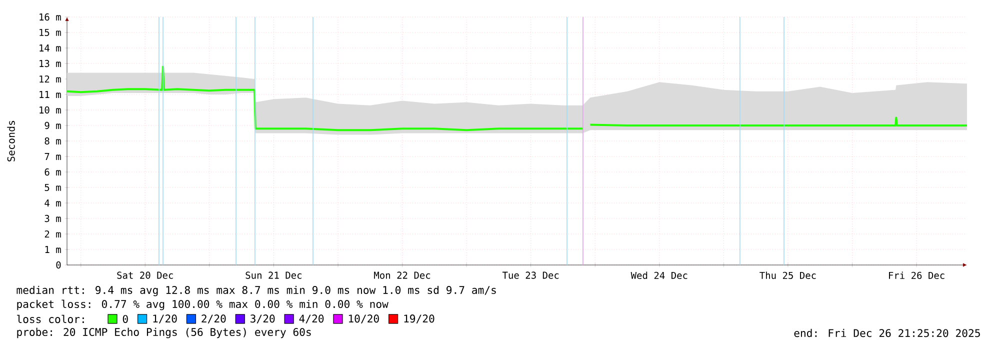 This screenshot has height=347, width=997. What do you see at coordinates (165, 319) in the screenshot?
I see `legend-label: 1/20` at bounding box center [165, 319].